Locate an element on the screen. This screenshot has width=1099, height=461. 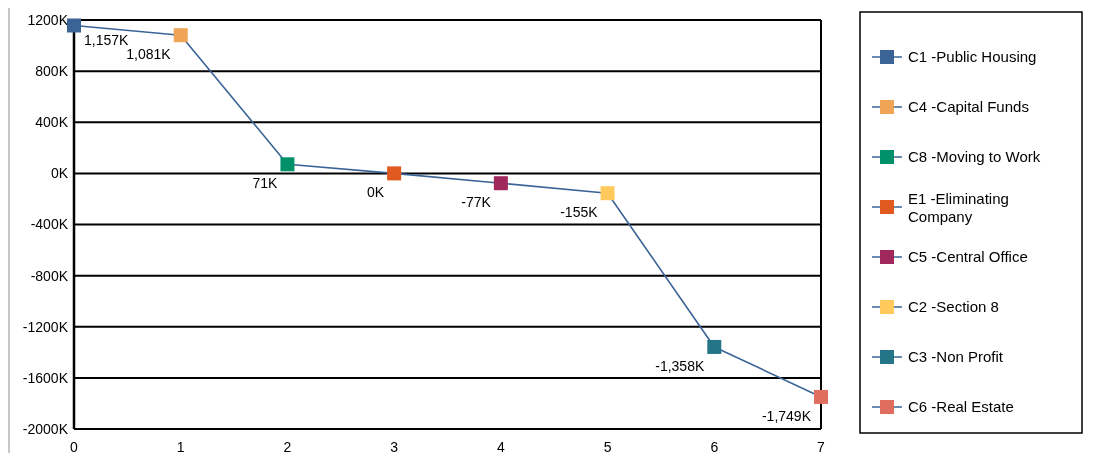
y-tick-label: 1200K is located at coordinates (48, 19).